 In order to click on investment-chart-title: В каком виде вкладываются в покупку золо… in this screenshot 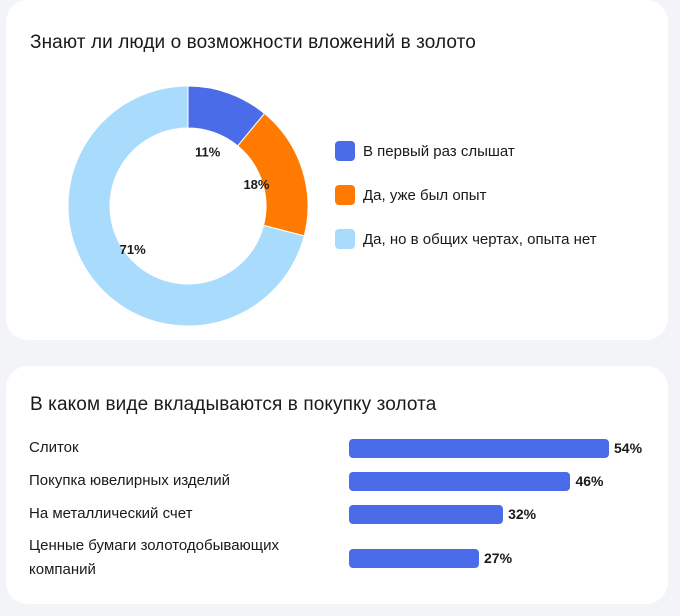, I will do `click(233, 404)`.